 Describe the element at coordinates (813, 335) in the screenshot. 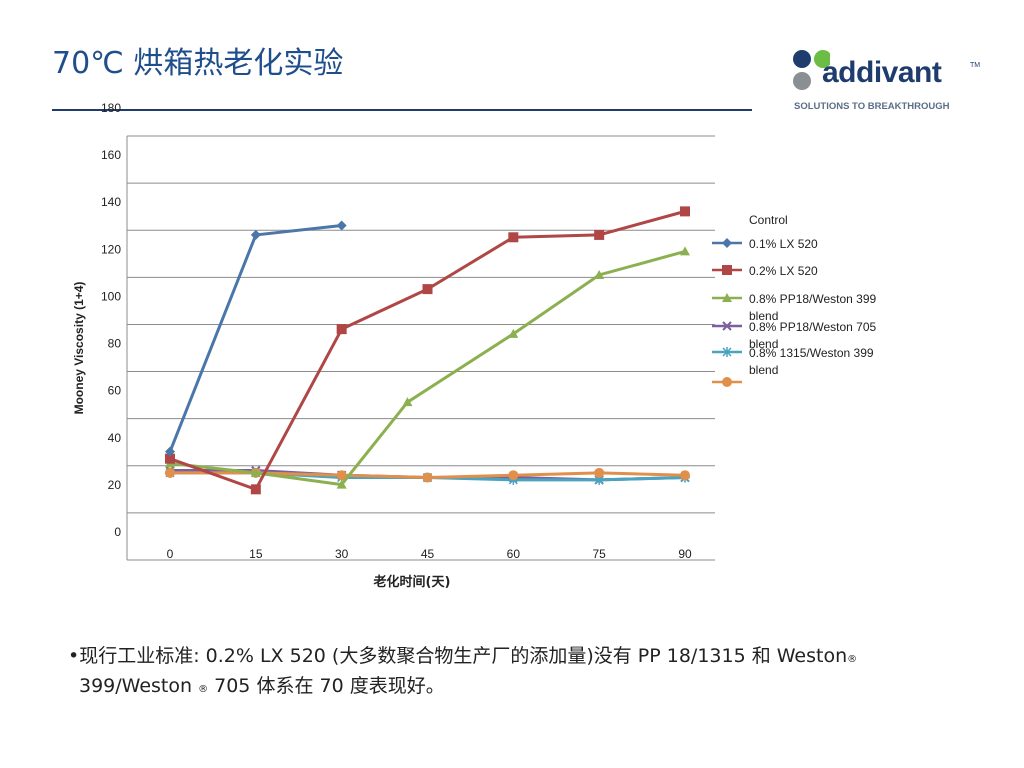

I see `legend-label: 0.8% PP18/Weston 705 blend` at that location.